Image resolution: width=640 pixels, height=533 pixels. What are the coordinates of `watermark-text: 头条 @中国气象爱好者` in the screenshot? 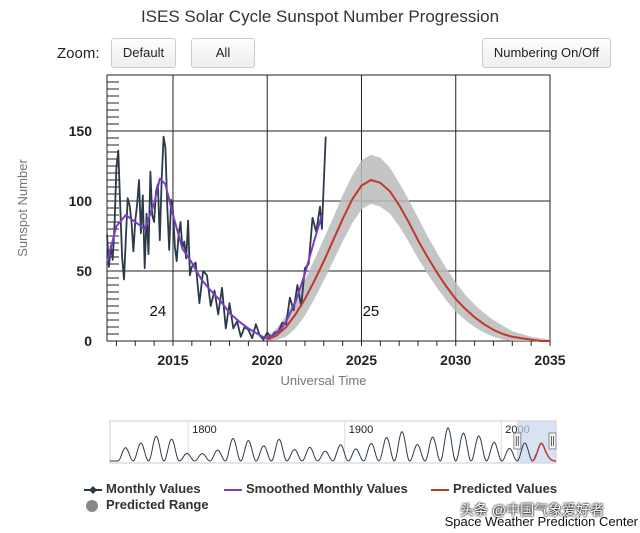 It's located at (532, 510).